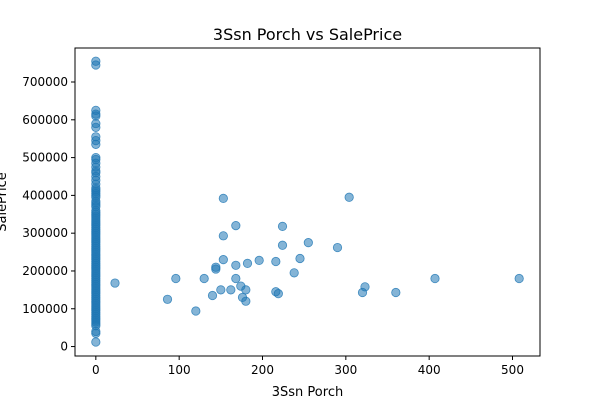 This screenshot has width=600, height=400. I want to click on x-tick-label: 300, so click(345, 370).